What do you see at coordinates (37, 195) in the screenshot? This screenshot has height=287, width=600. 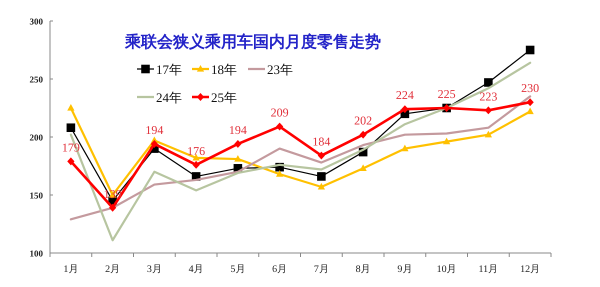 I see `y-tick-label: 150` at bounding box center [37, 195].